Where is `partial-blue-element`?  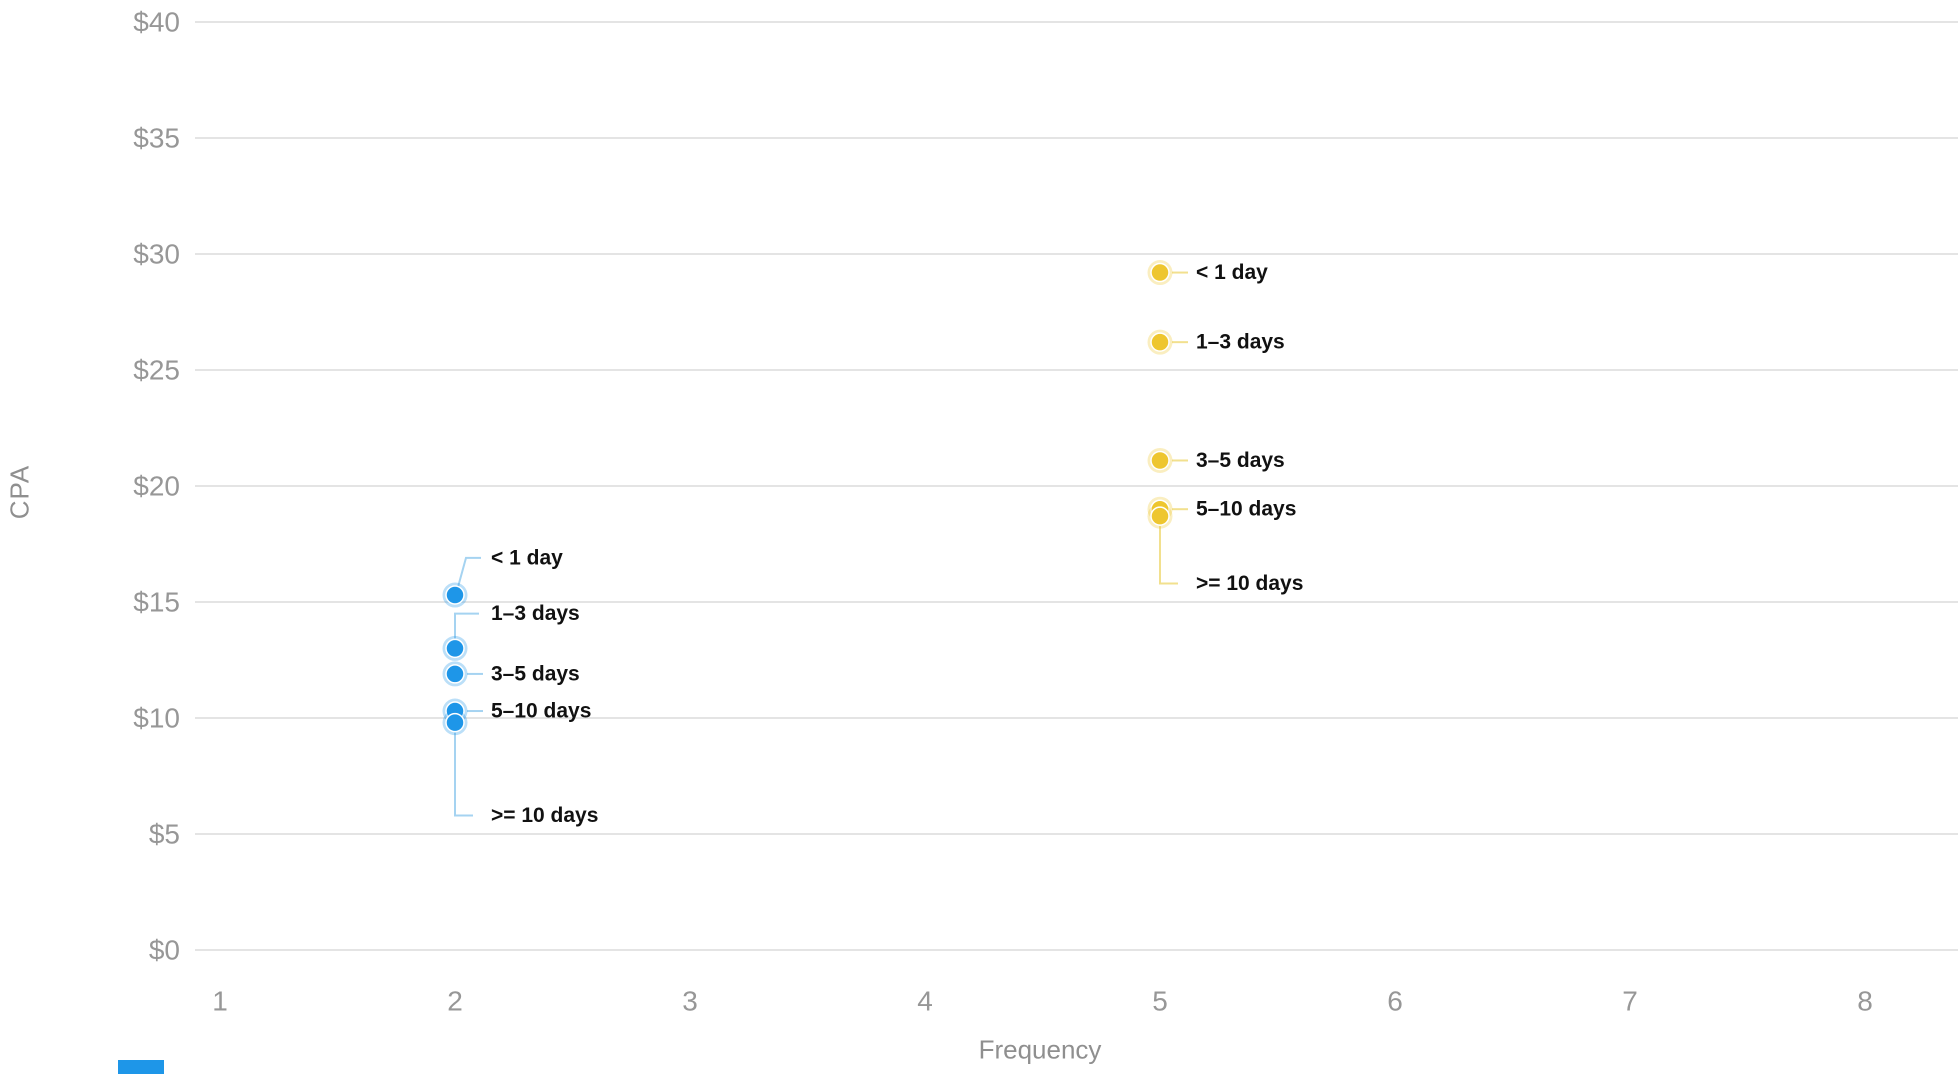
partial-blue-element is located at coordinates (141, 1067).